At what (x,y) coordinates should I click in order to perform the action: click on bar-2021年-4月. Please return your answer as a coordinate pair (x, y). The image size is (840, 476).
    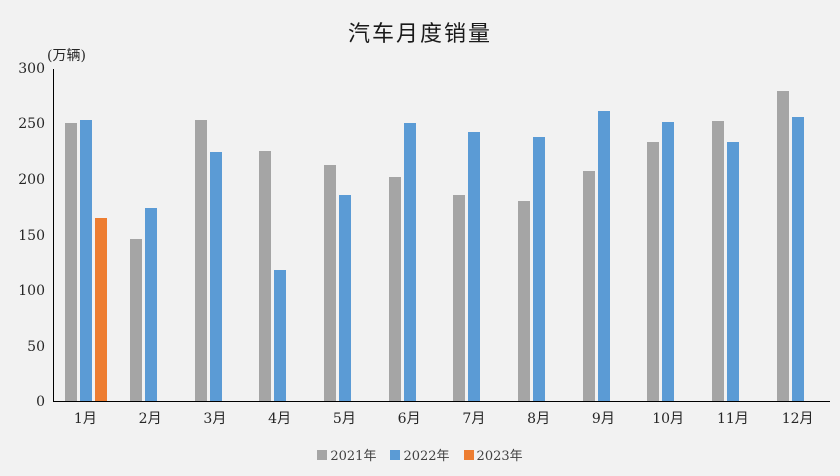
    Looking at the image, I should click on (265, 276).